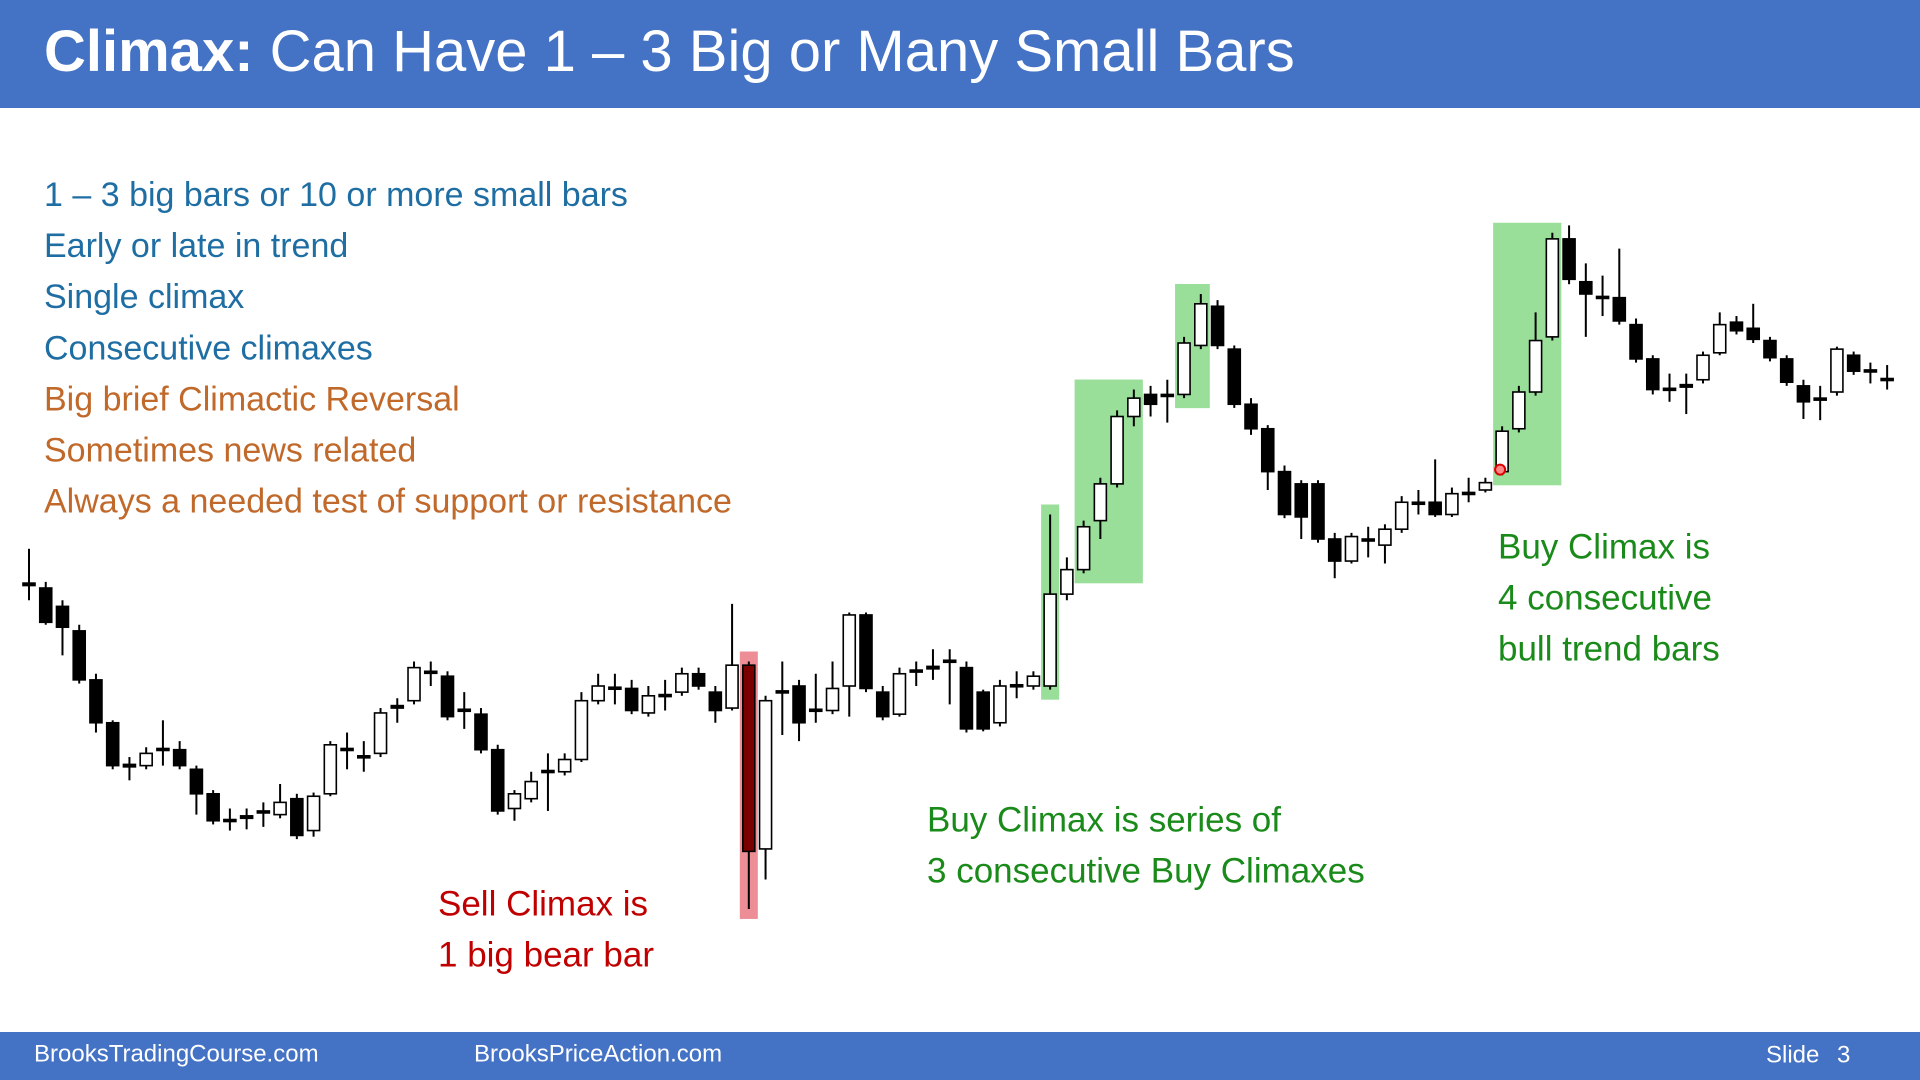  What do you see at coordinates (1500, 469) in the screenshot?
I see `marker-dot` at bounding box center [1500, 469].